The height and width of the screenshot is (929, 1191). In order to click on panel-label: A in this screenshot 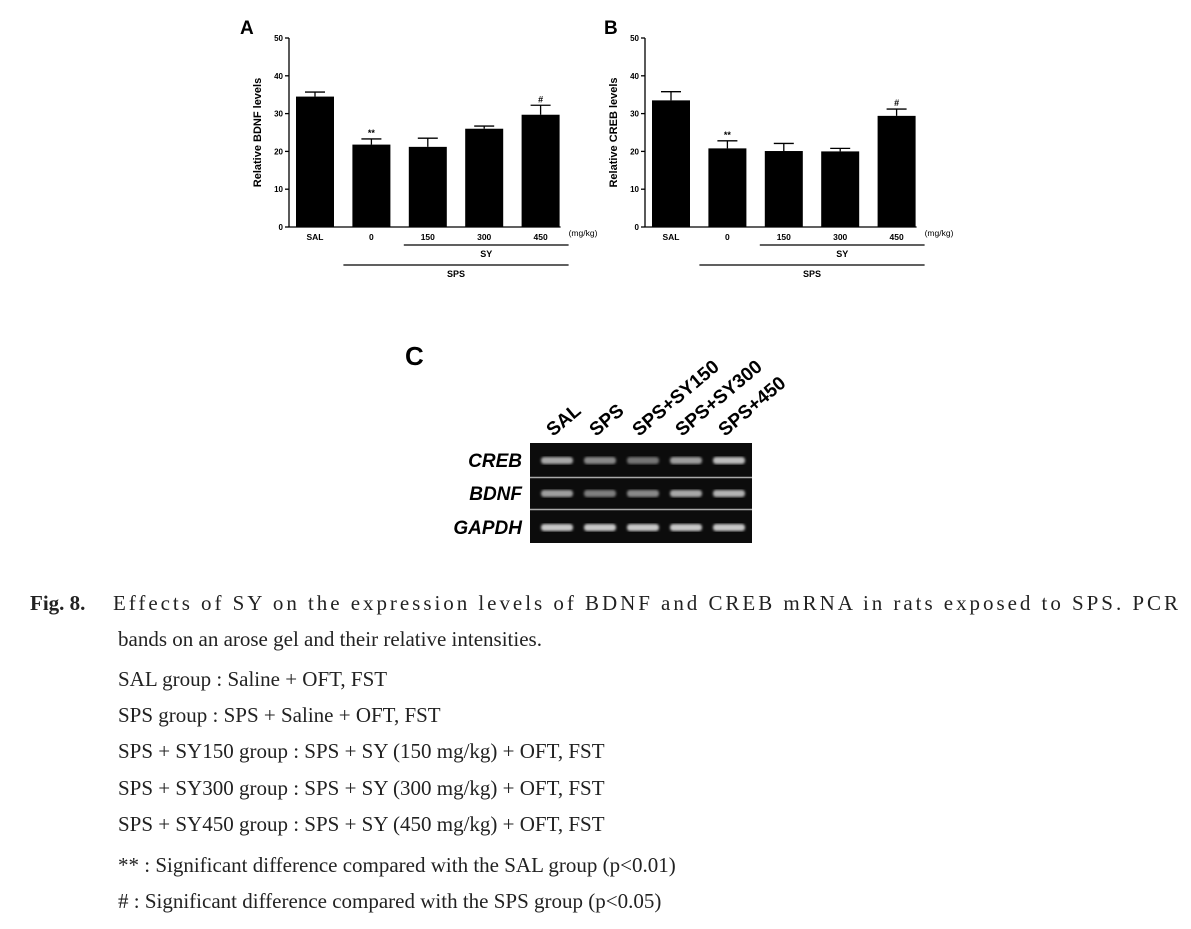, I will do `click(247, 28)`.